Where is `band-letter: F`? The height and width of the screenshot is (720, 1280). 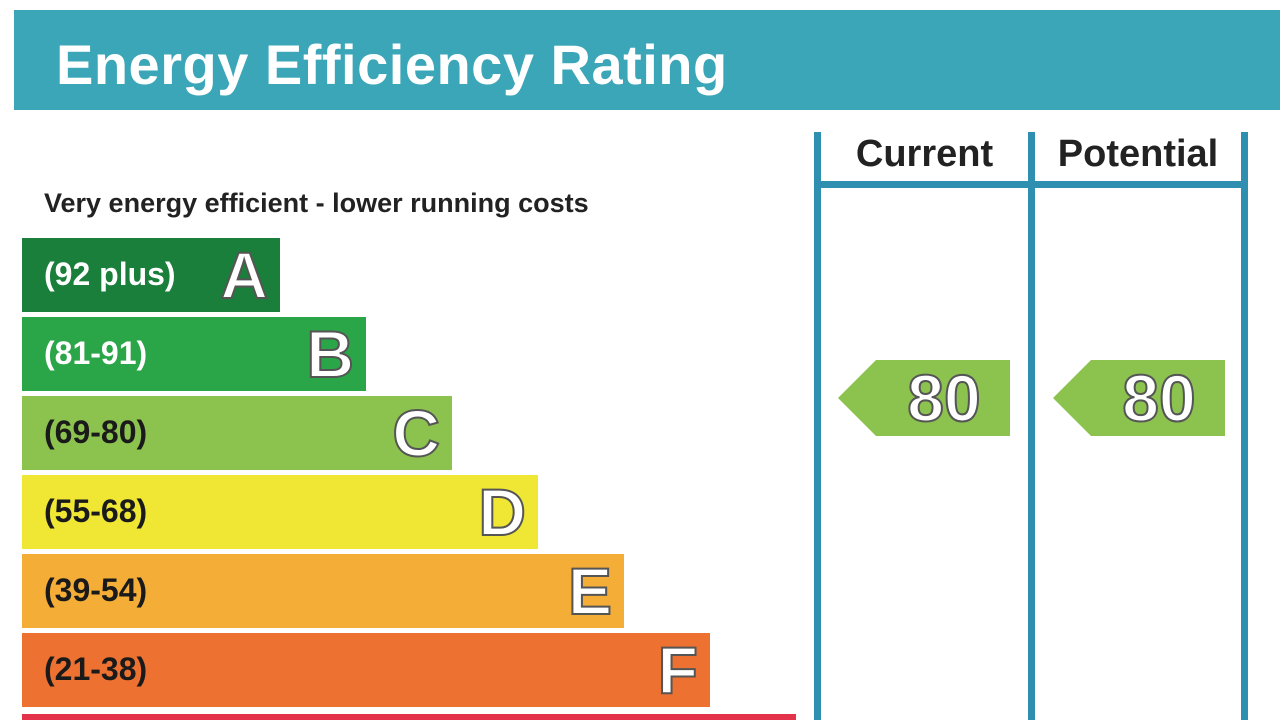
band-letter: F is located at coordinates (678, 670).